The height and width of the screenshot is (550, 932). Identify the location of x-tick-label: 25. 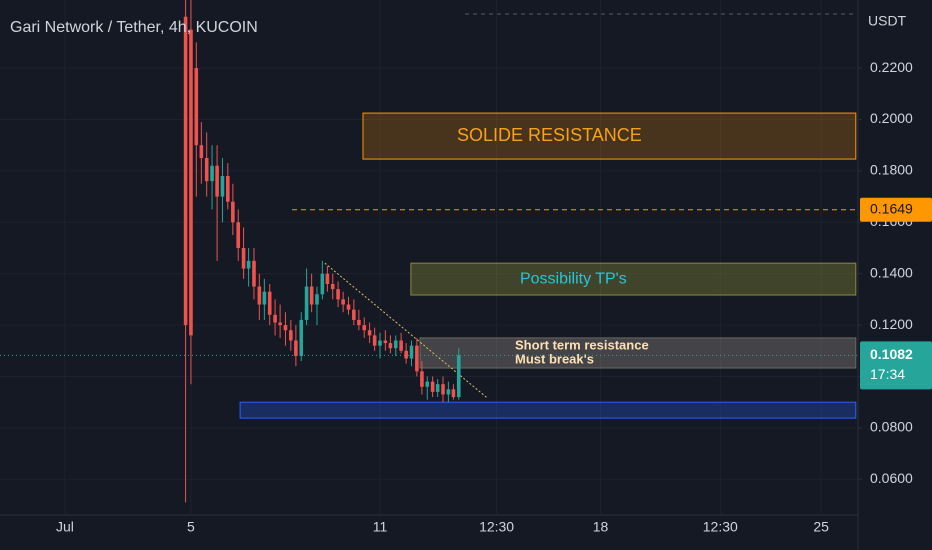
(821, 527).